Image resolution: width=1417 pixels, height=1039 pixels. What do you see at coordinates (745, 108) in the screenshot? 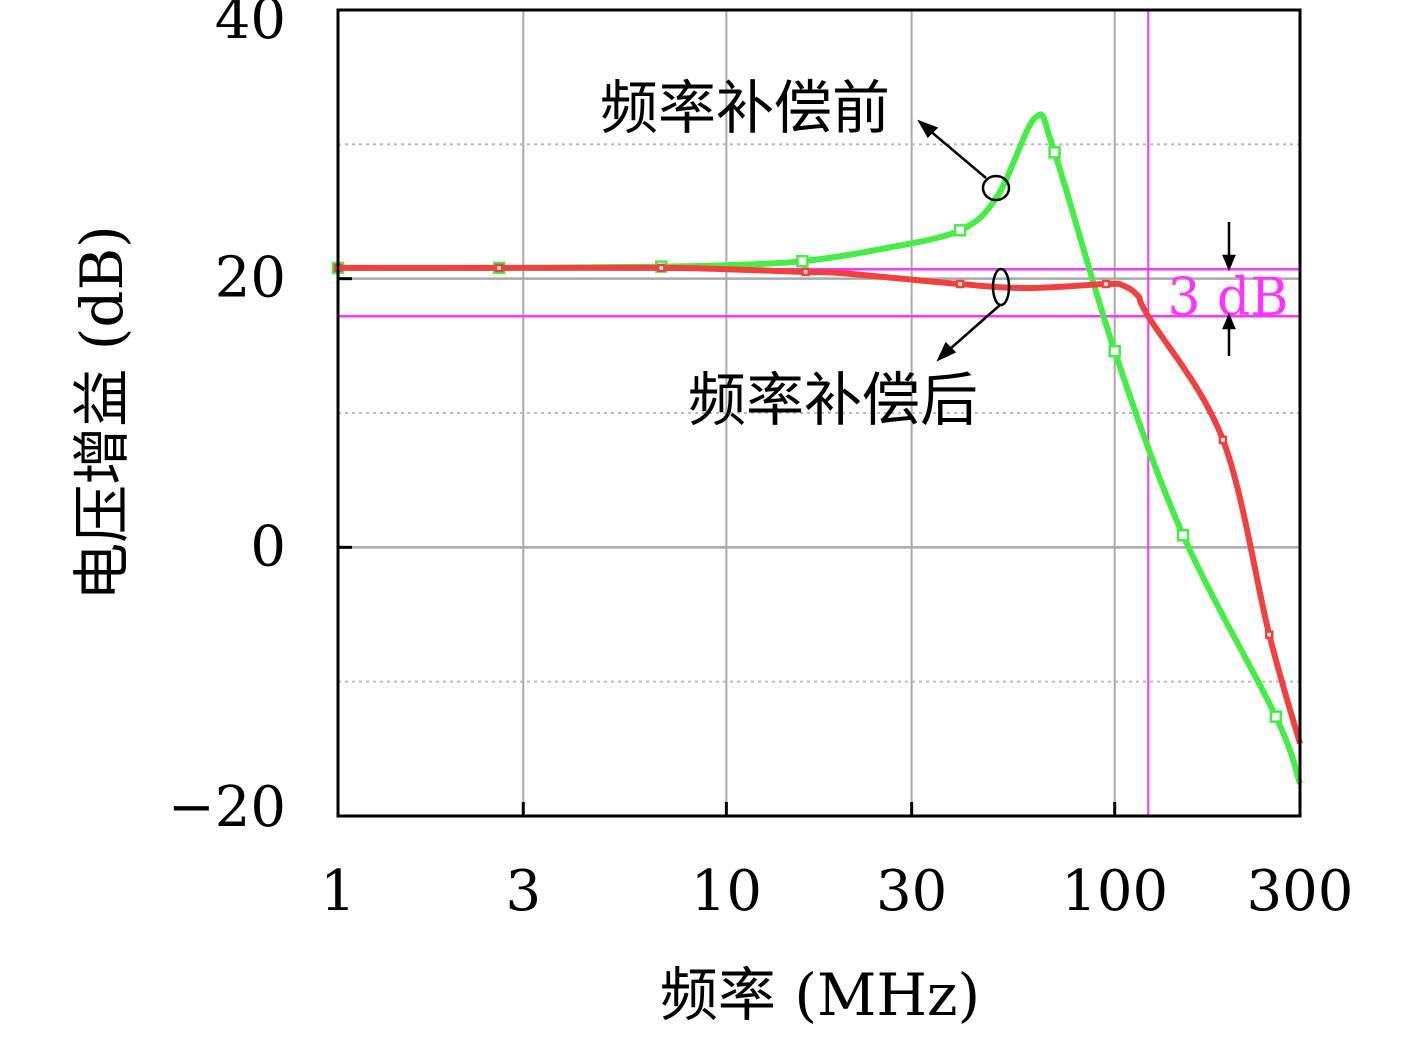
I see `annotation-before: 频率补偿前` at bounding box center [745, 108].